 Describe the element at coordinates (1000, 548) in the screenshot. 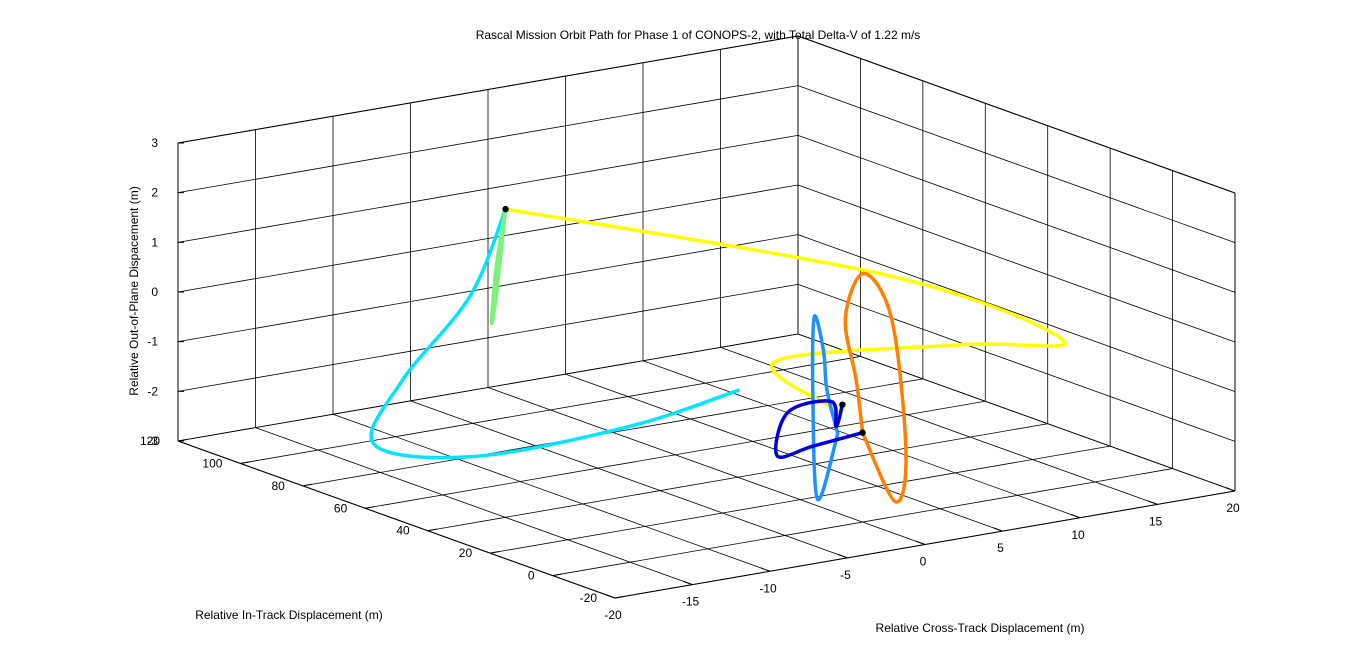

I see `x-tick-label: 5` at that location.